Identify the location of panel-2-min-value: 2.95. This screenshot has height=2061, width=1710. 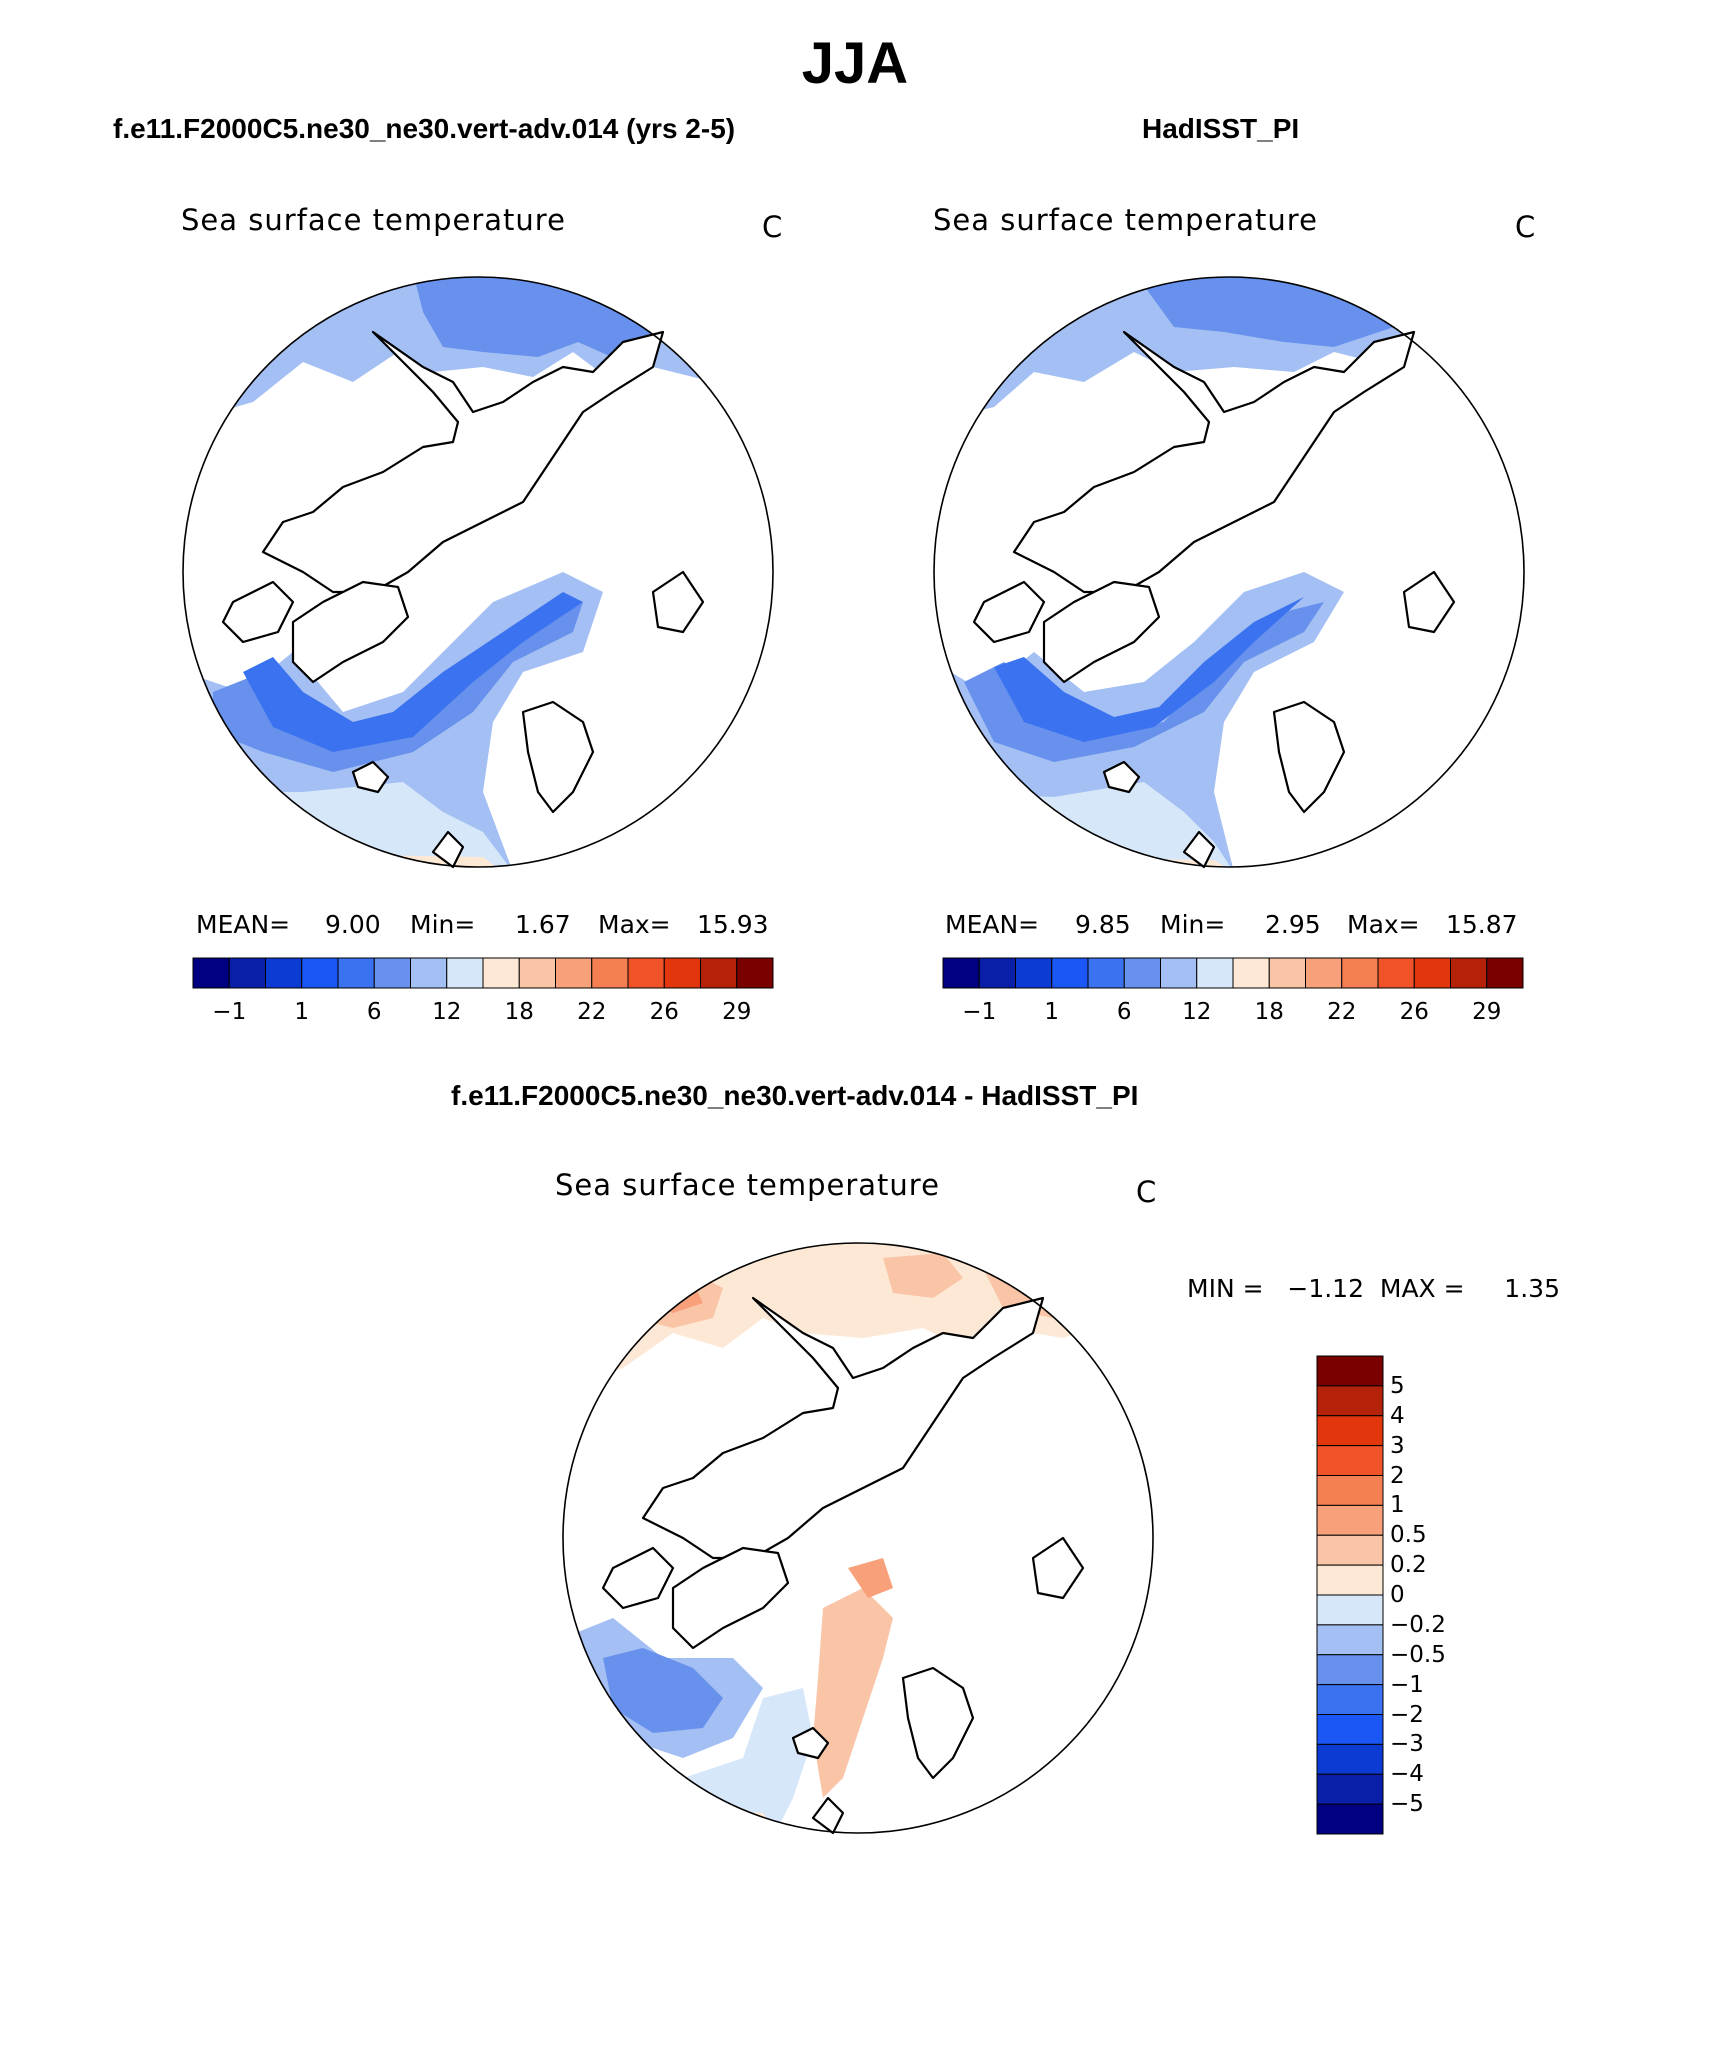
(1293, 924).